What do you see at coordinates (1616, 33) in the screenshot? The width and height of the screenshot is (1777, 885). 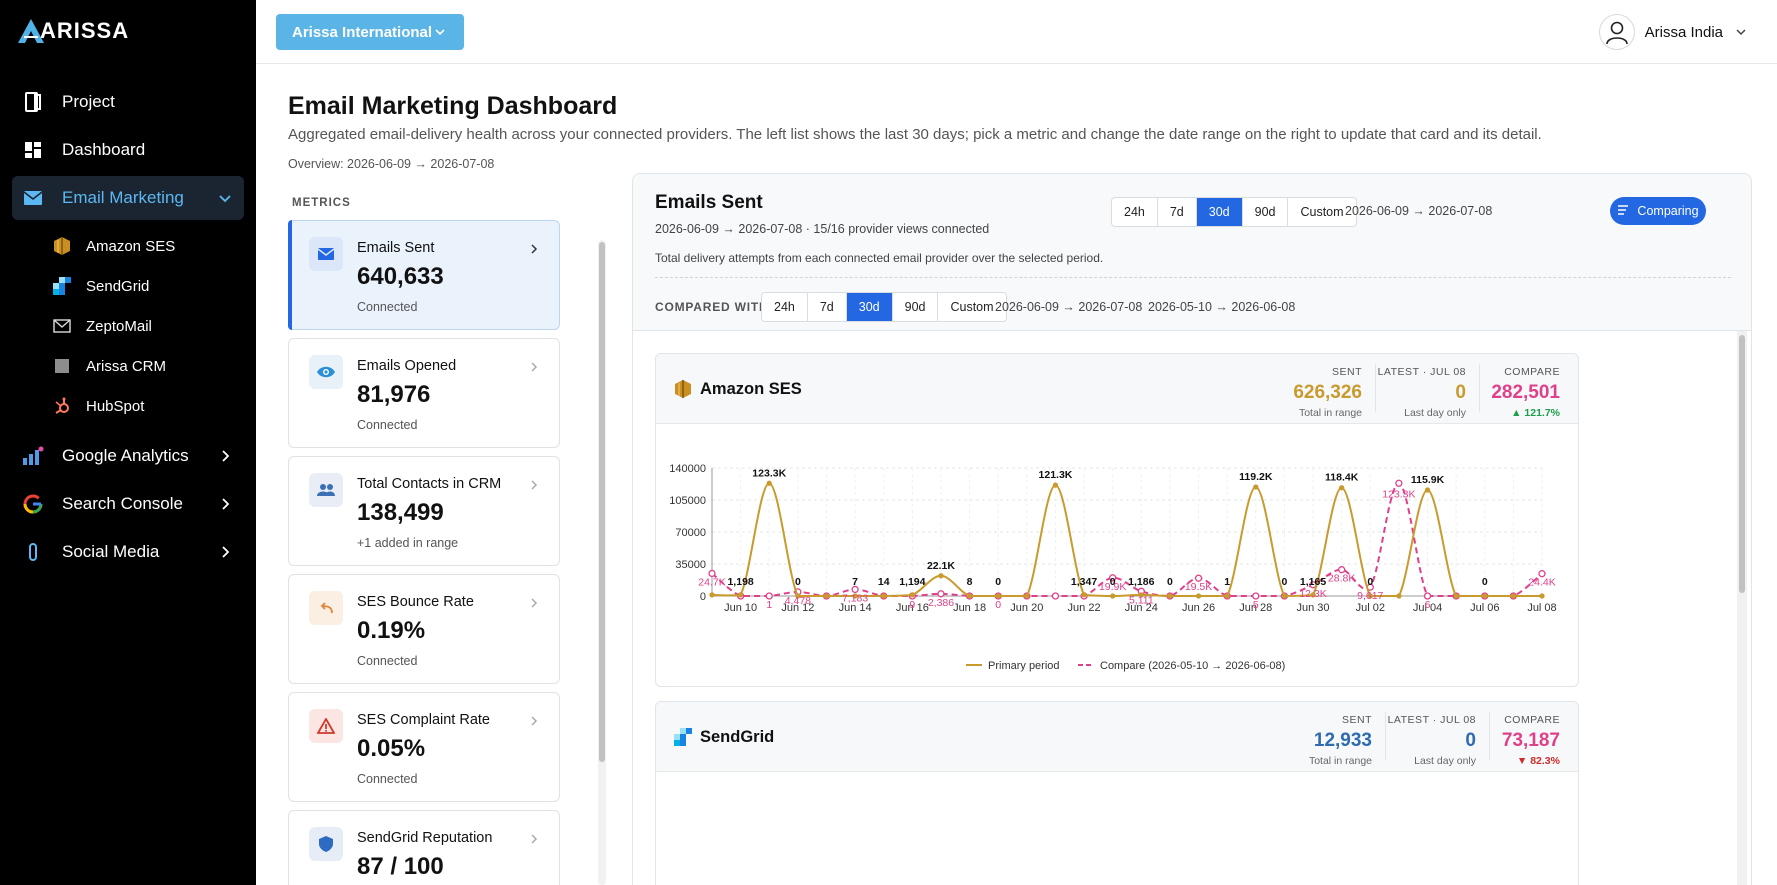 I see `user-icon` at bounding box center [1616, 33].